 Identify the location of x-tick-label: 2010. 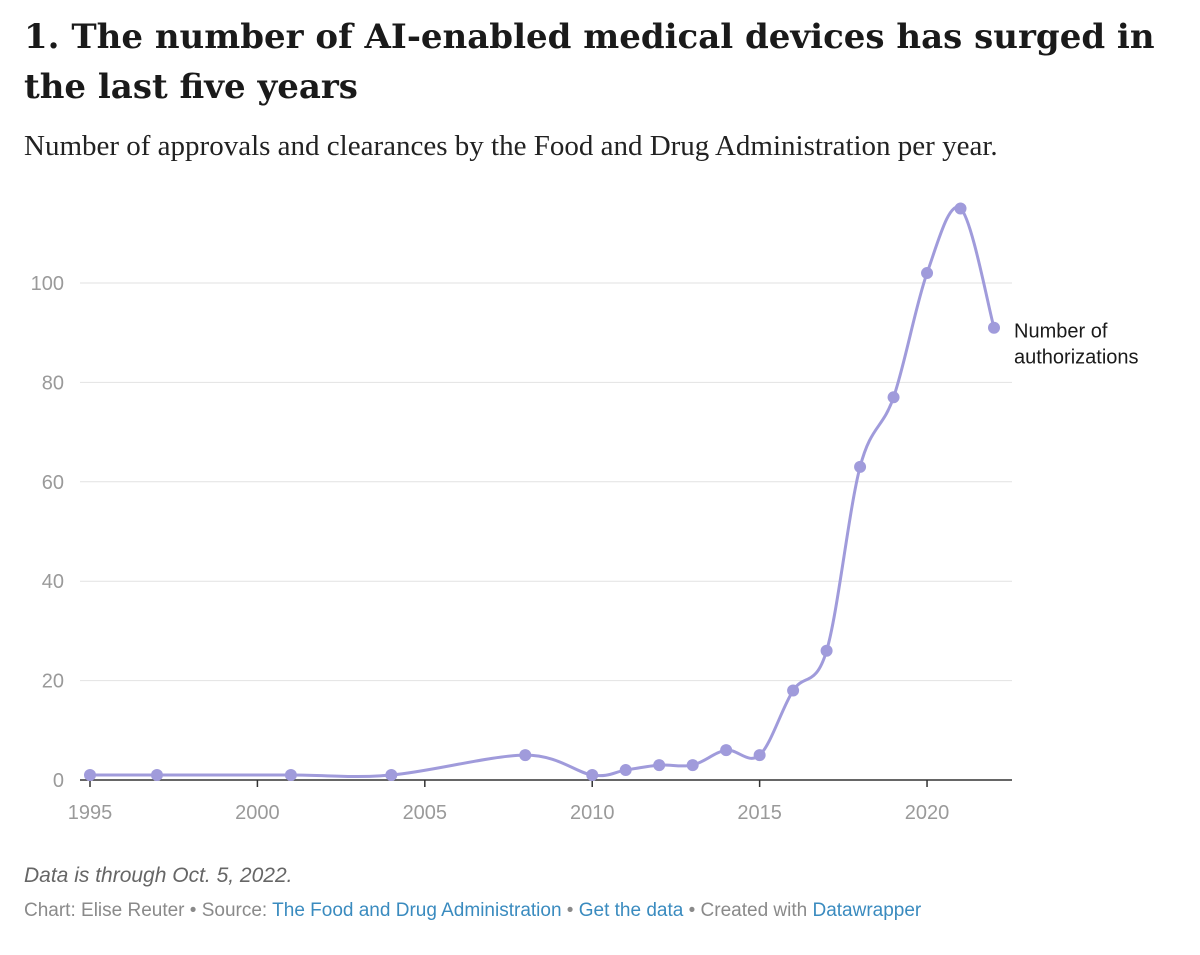
(592, 813).